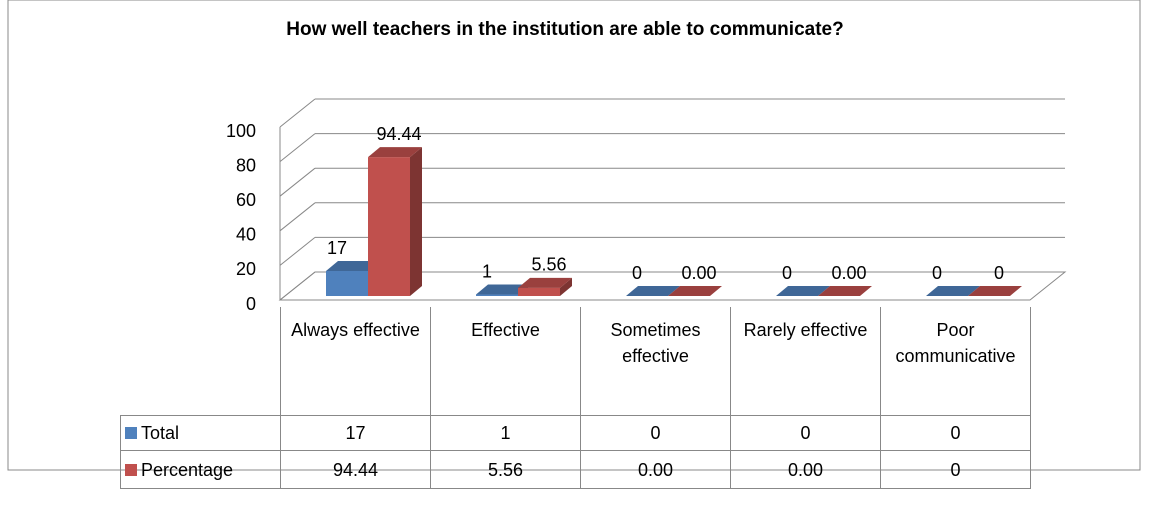  Describe the element at coordinates (187, 469) in the screenshot. I see `legend-label: Percentage` at that location.